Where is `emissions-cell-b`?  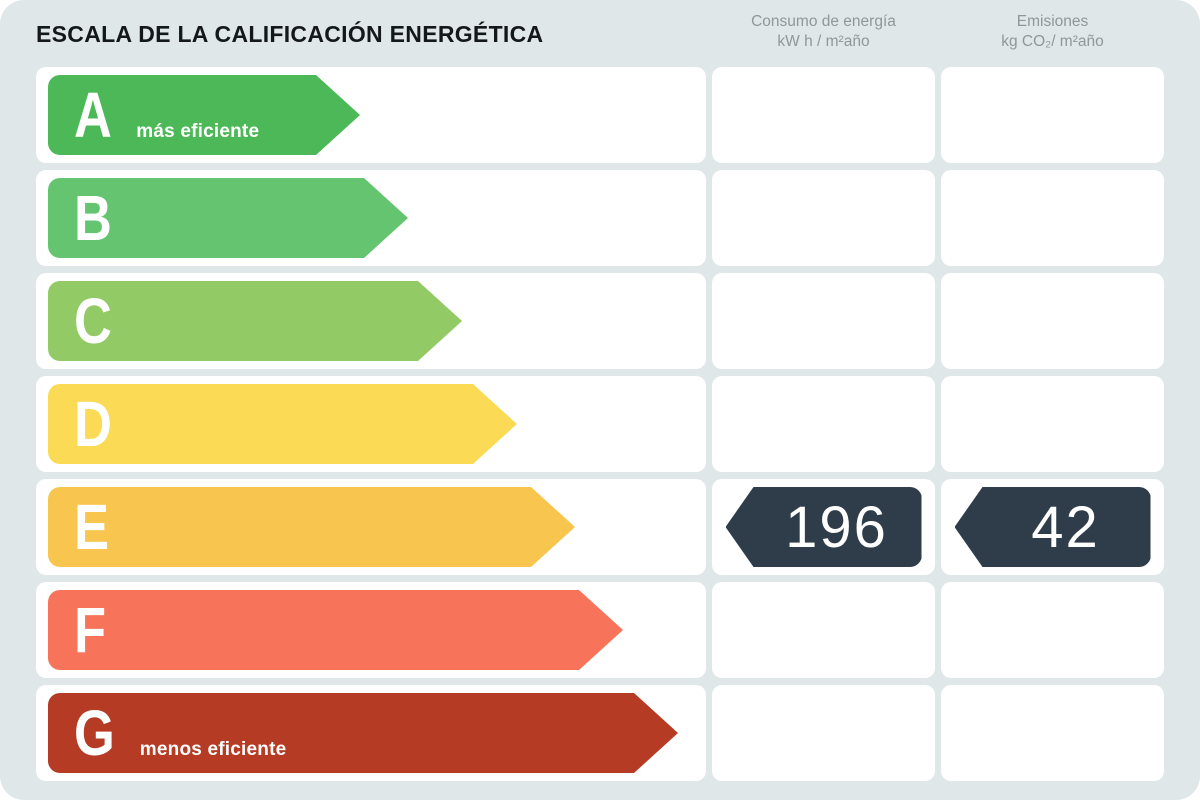
emissions-cell-b is located at coordinates (1052, 218).